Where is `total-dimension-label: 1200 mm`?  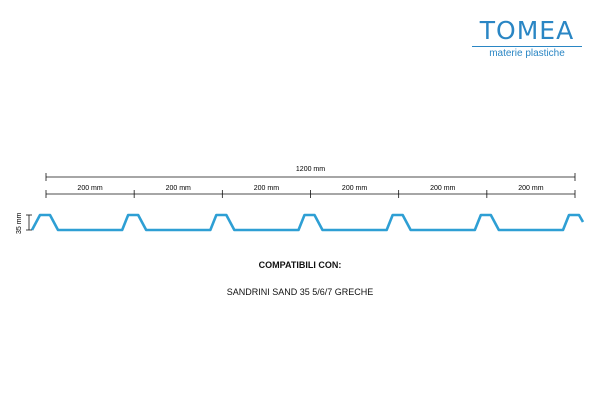
total-dimension-label: 1200 mm is located at coordinates (310, 169).